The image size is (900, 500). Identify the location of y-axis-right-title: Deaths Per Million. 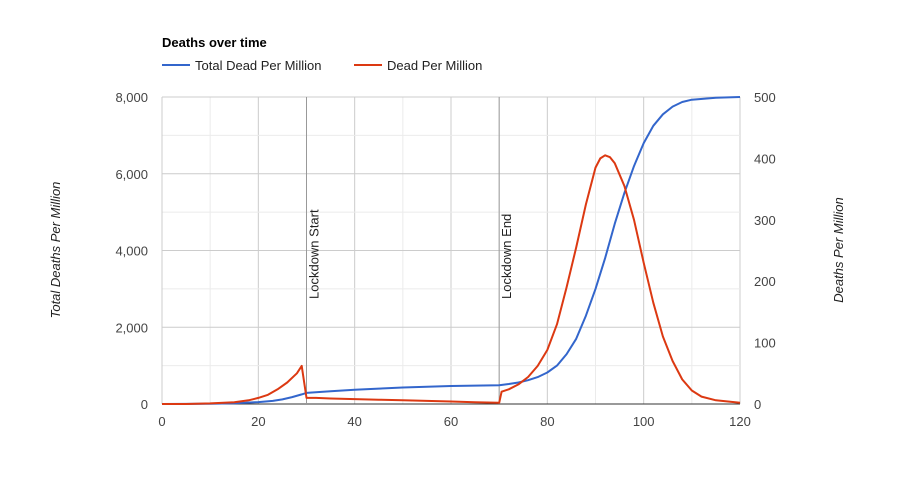
(838, 250).